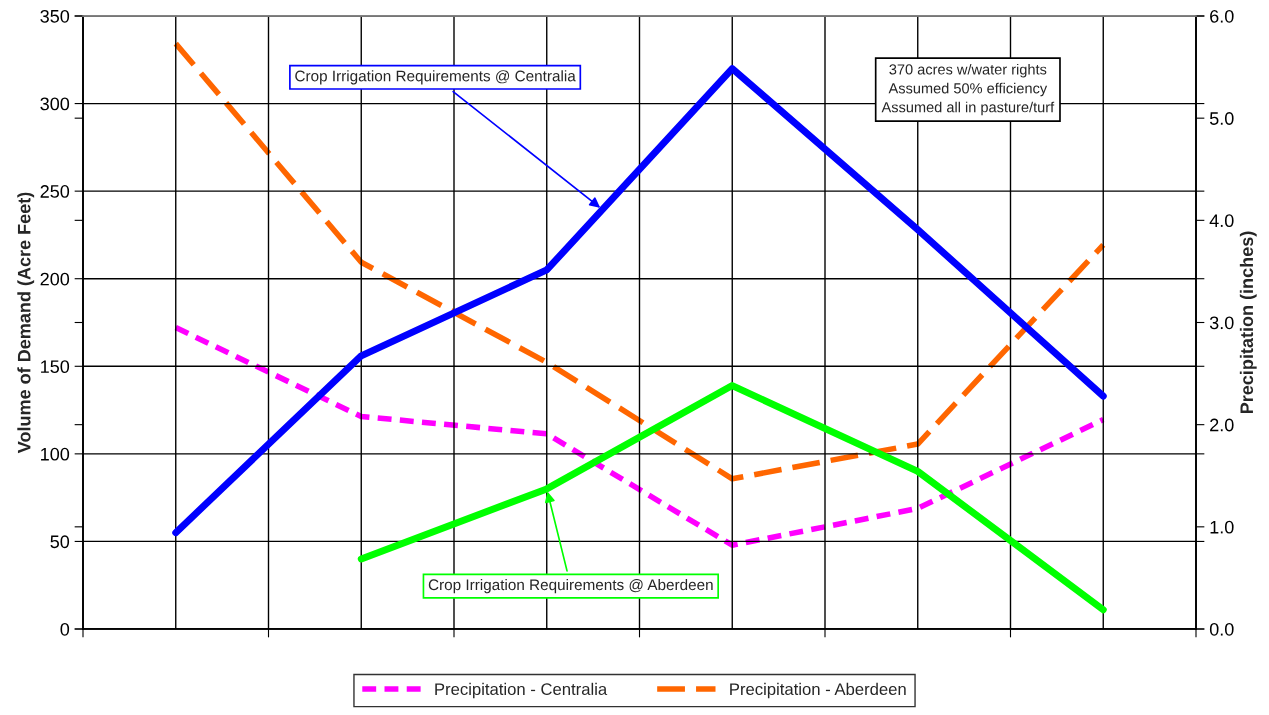 The height and width of the screenshot is (715, 1269). I want to click on y-tick-label: 100, so click(55, 454).